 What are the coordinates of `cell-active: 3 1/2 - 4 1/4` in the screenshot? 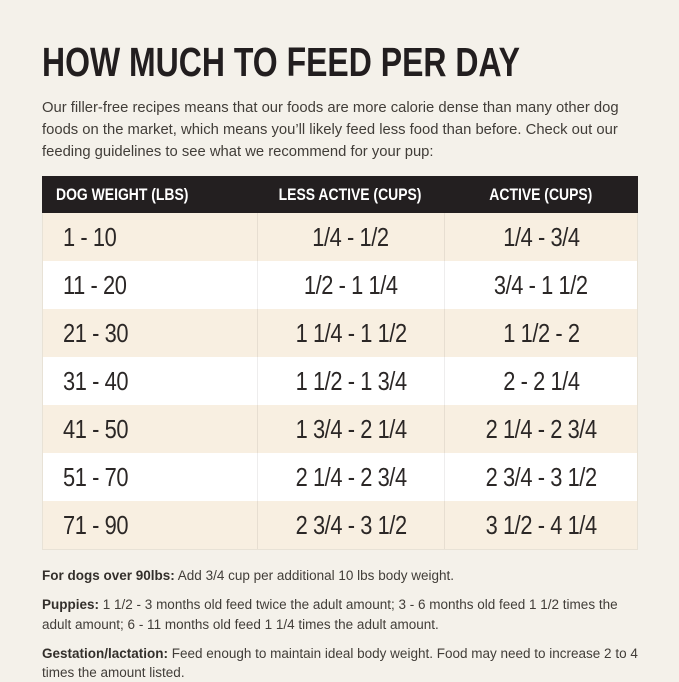 It's located at (540, 525).